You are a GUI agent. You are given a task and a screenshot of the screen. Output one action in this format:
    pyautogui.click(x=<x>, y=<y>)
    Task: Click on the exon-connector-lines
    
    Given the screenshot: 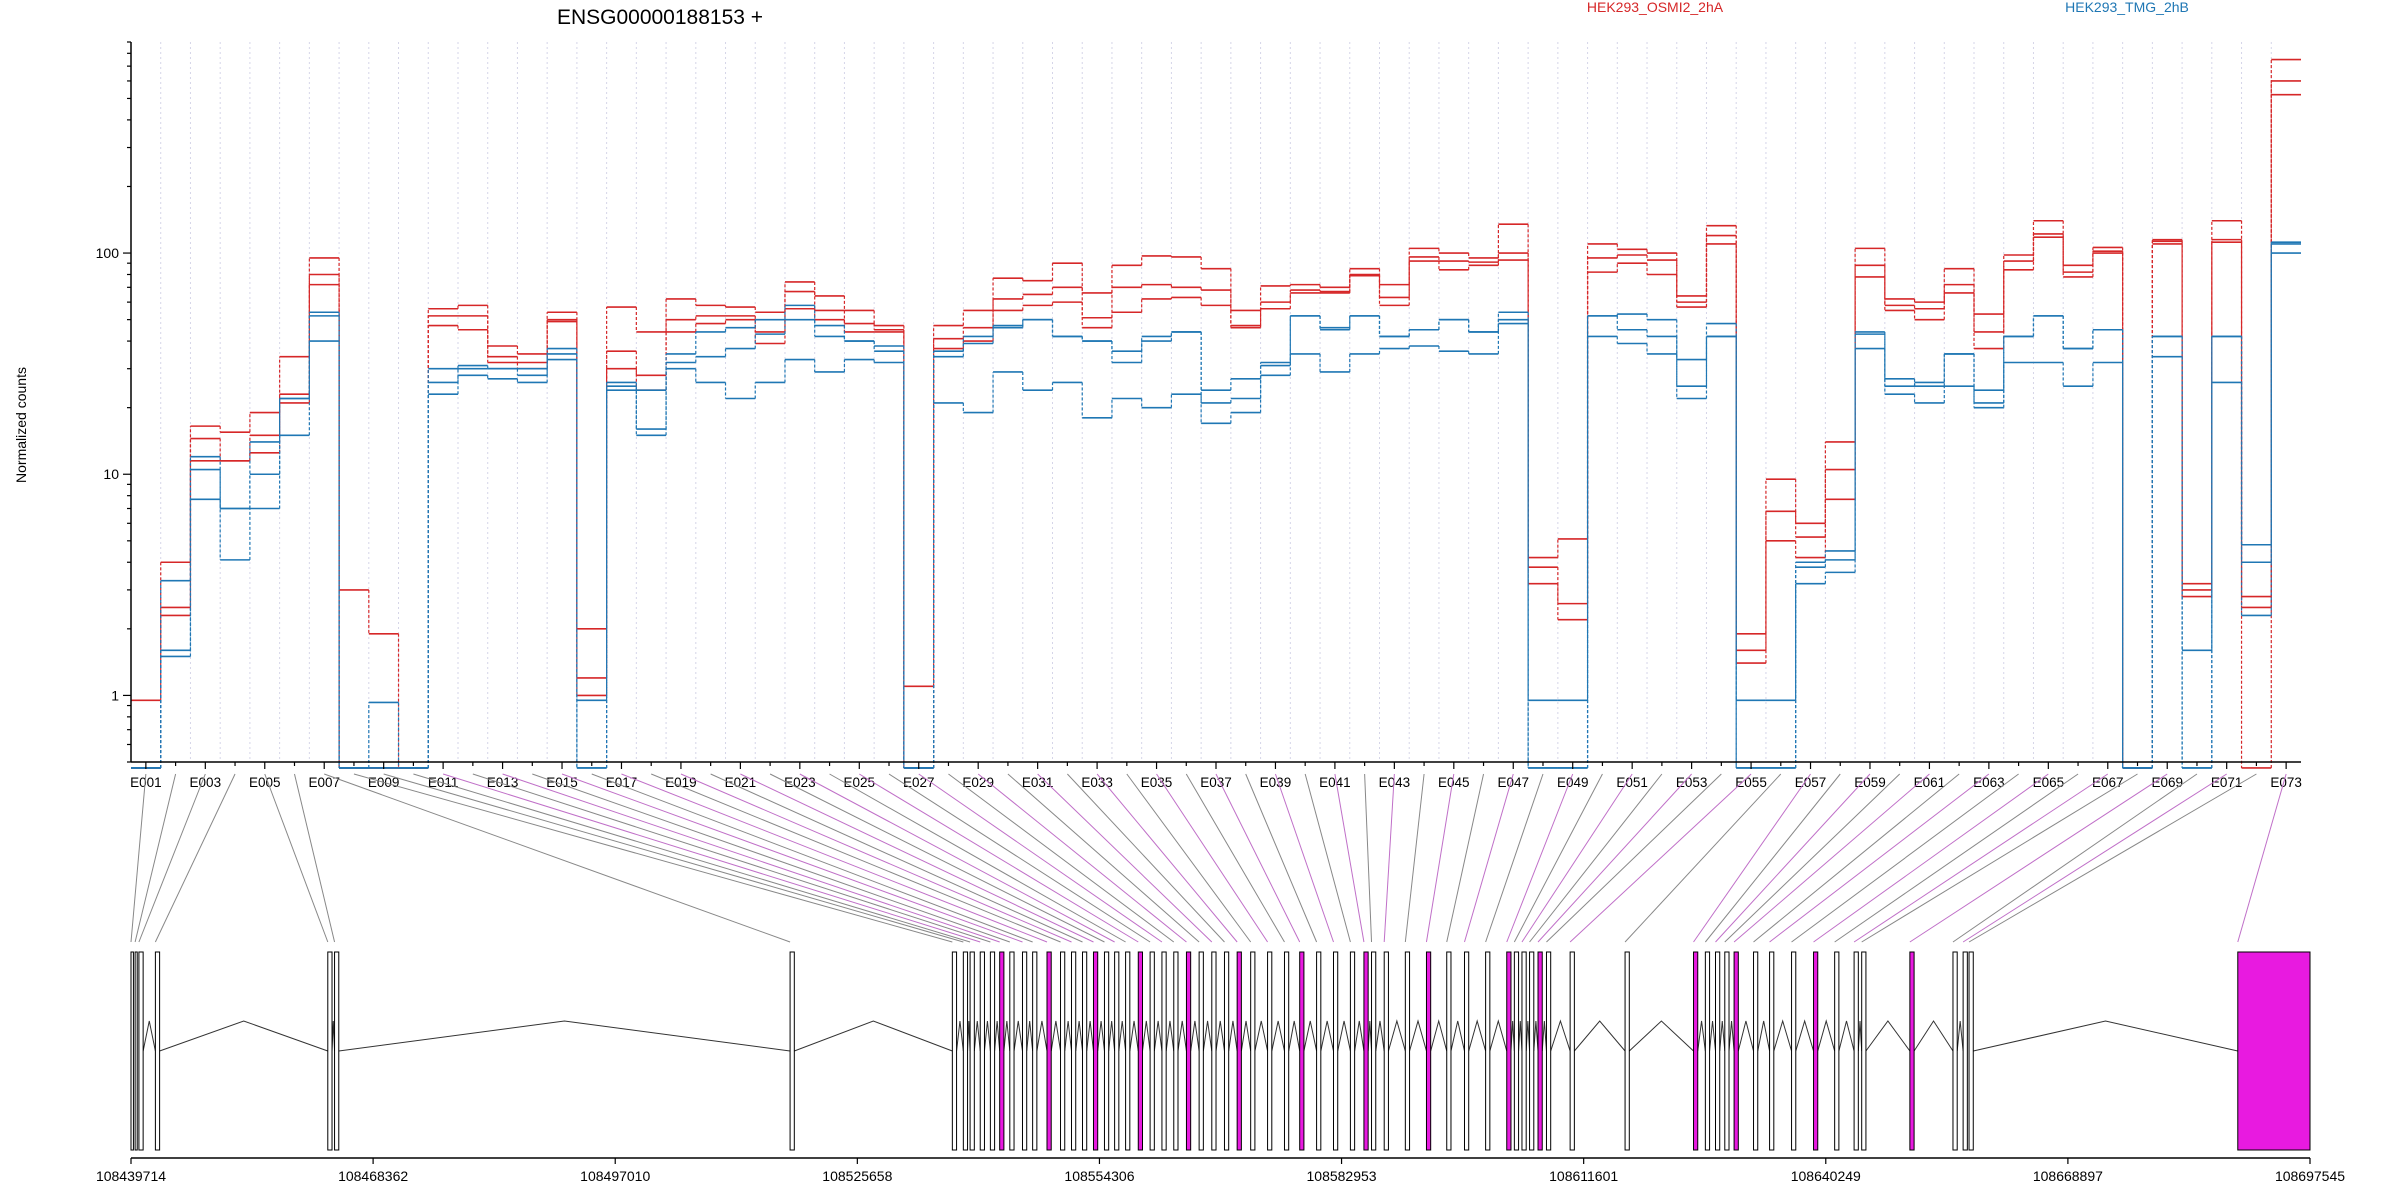 What is the action you would take?
    pyautogui.click(x=1208, y=858)
    